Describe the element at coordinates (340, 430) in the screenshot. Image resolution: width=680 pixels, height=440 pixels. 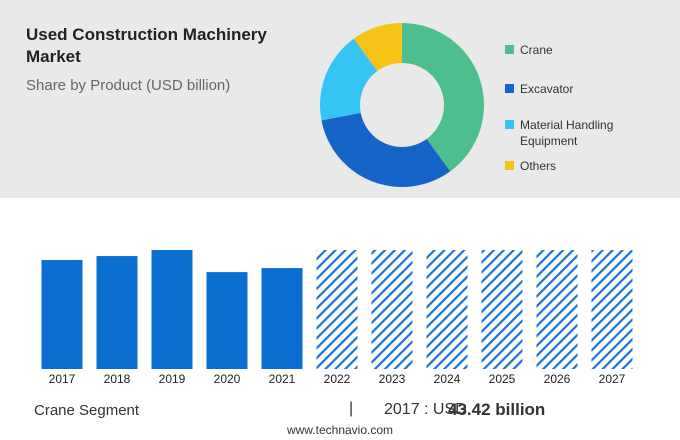
I see `source: www.technavio.com` at that location.